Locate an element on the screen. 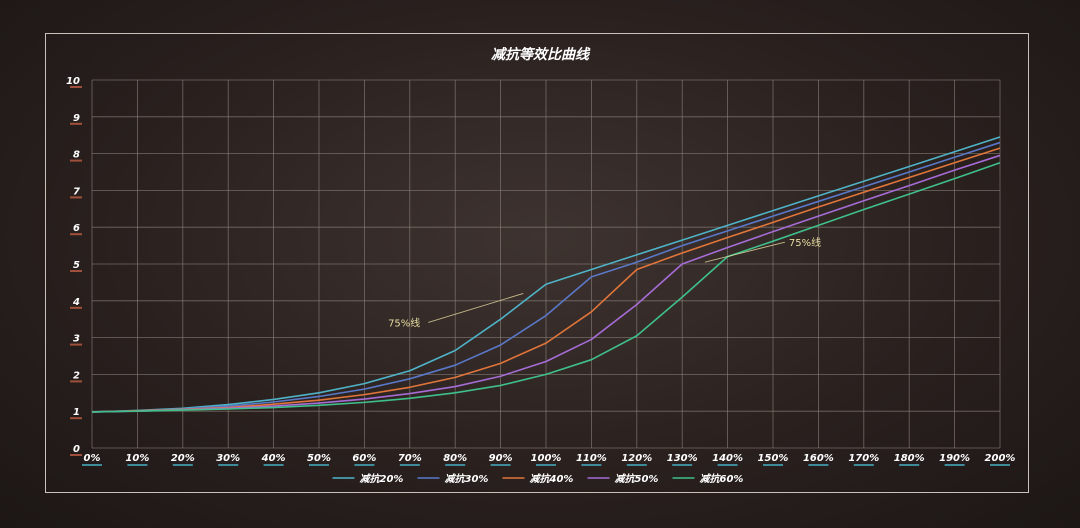 This screenshot has height=528, width=1080. x-tick-label: 140% is located at coordinates (727, 458).